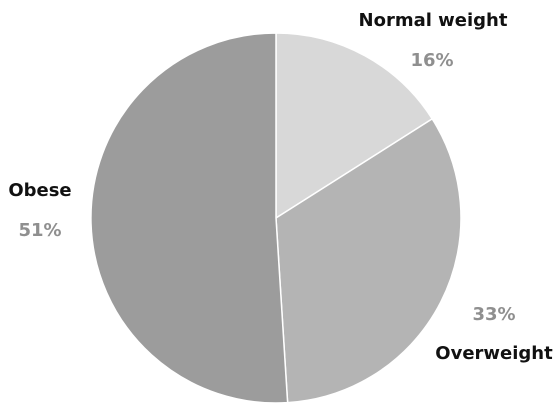  Describe the element at coordinates (433, 20) in the screenshot. I see `slice-label-normal-weight: Normal weight` at that location.